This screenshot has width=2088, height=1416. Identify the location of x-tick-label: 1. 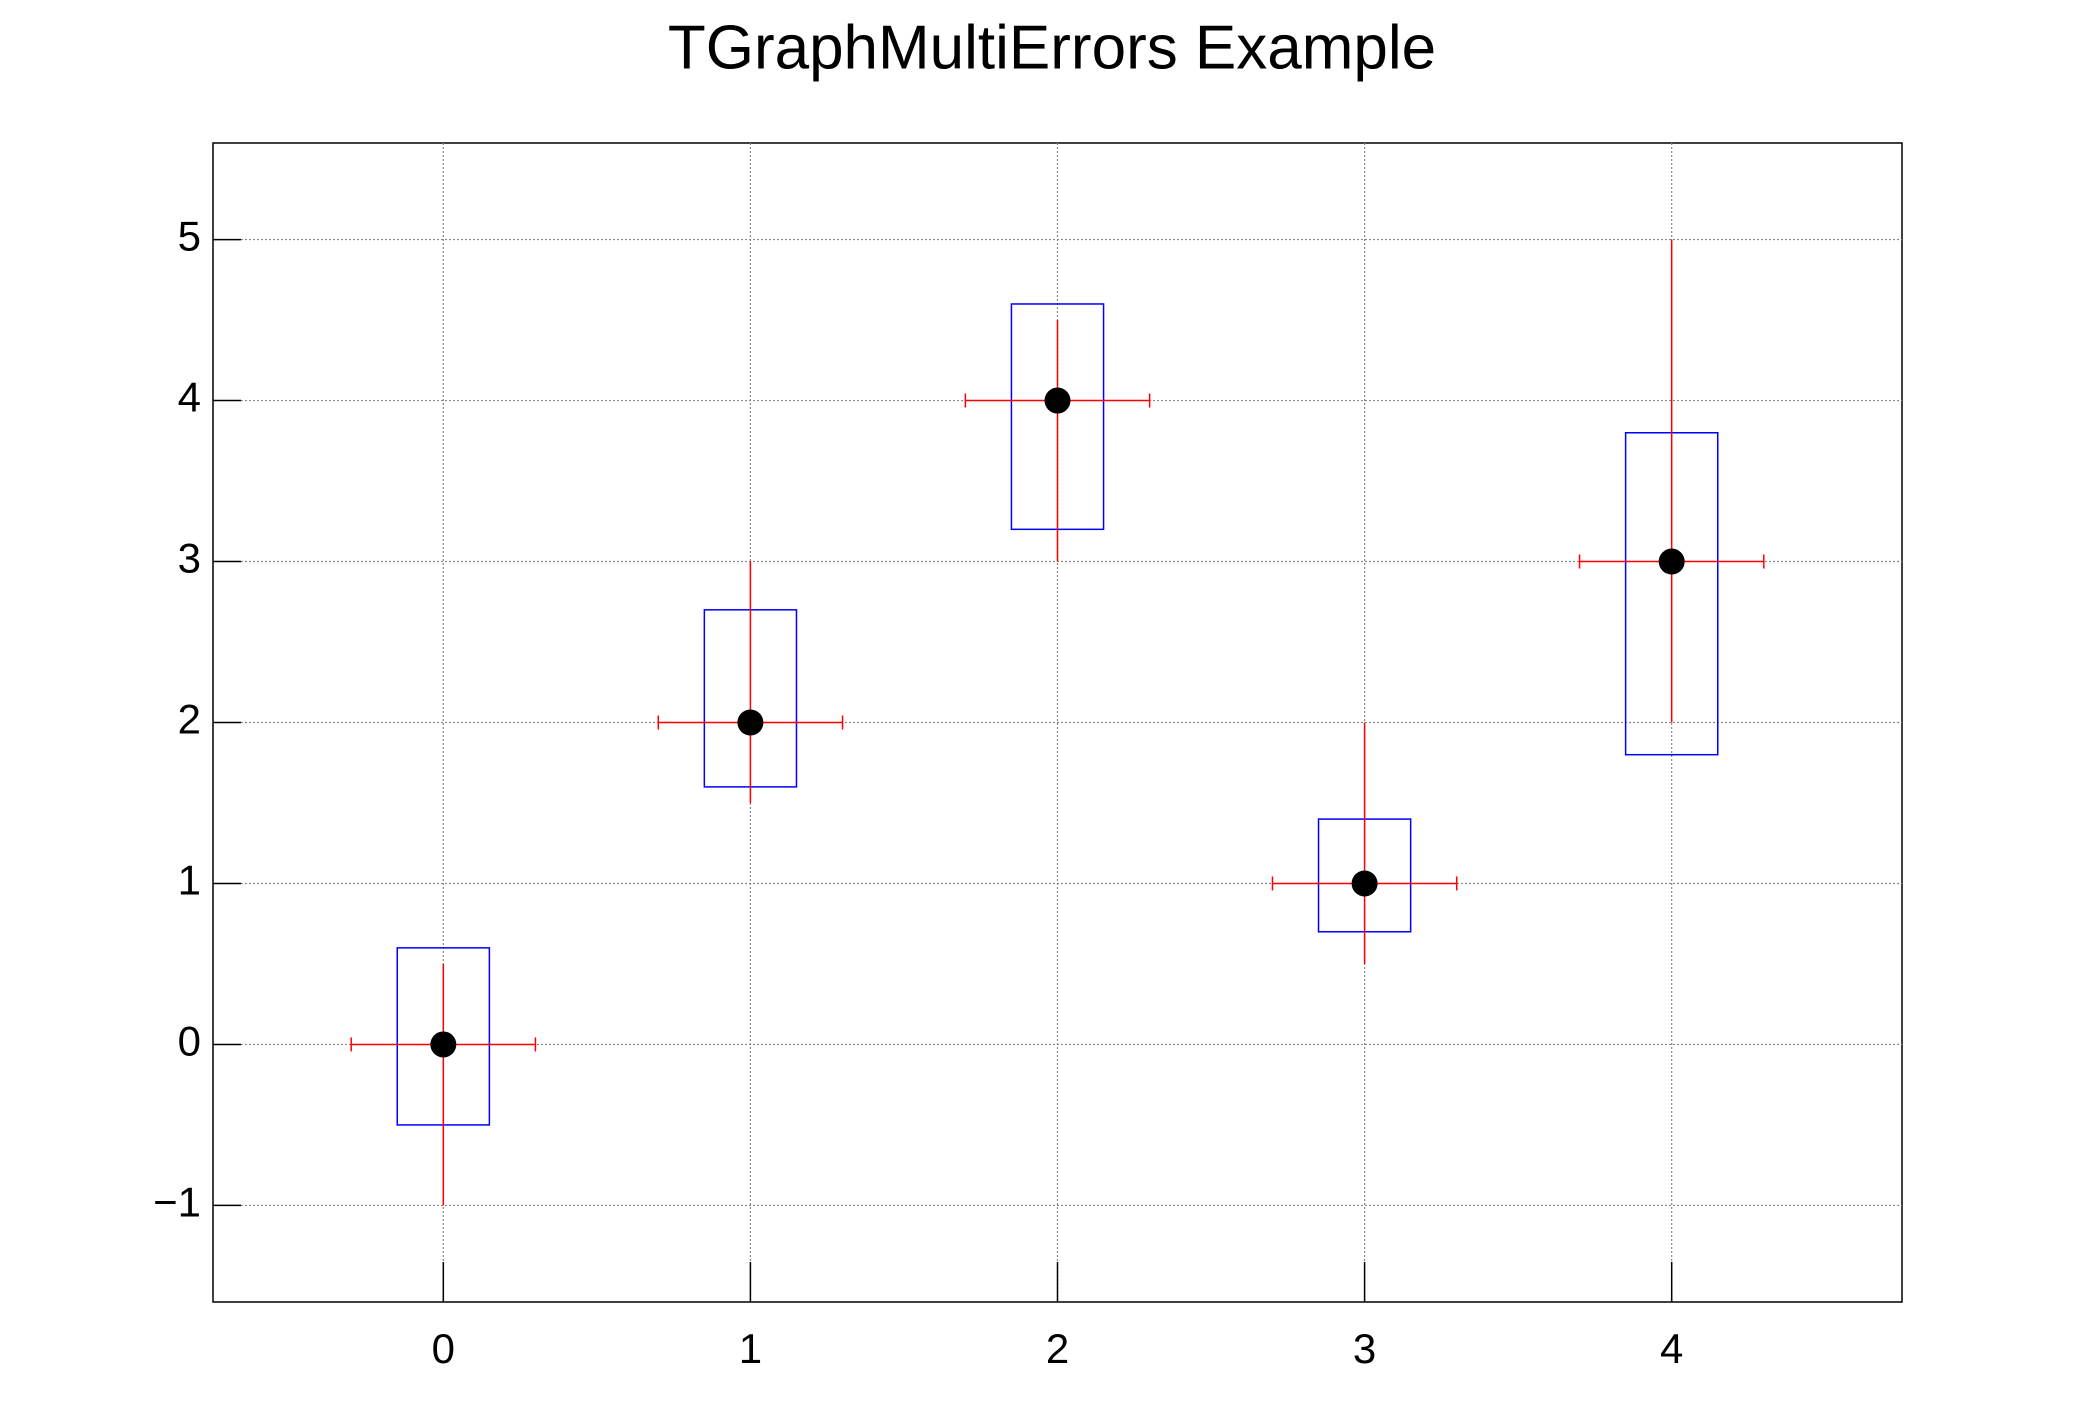
(750, 1348).